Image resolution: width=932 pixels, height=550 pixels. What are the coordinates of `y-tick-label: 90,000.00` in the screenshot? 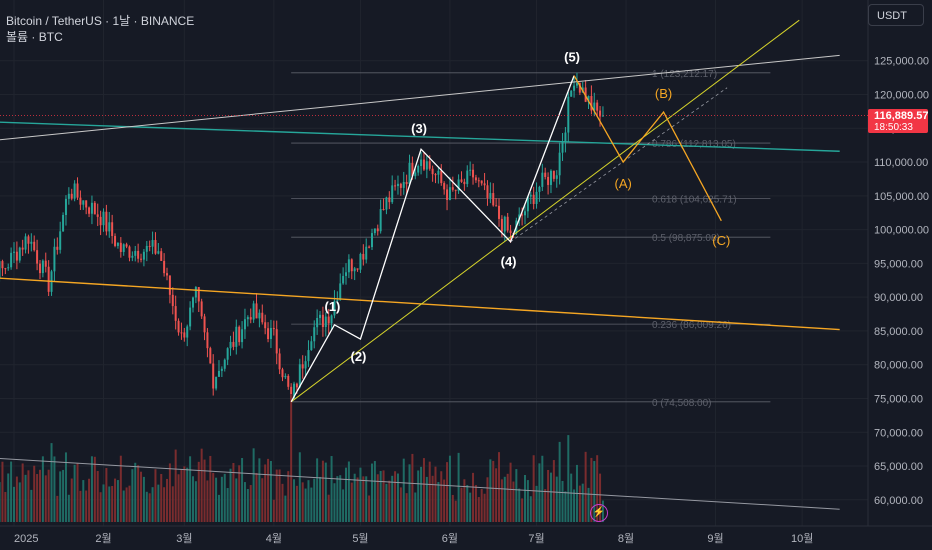 It's located at (898, 298).